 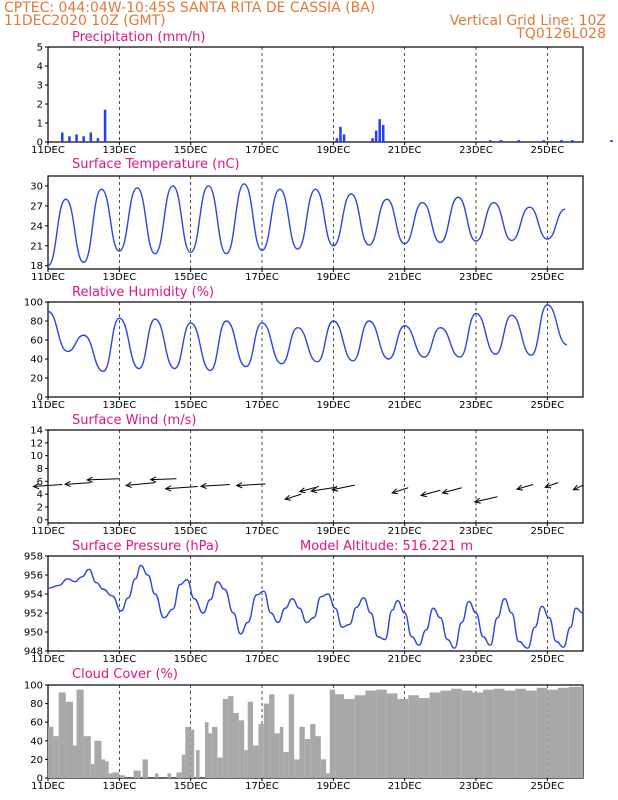 I want to click on pressure-line, so click(x=315, y=606).